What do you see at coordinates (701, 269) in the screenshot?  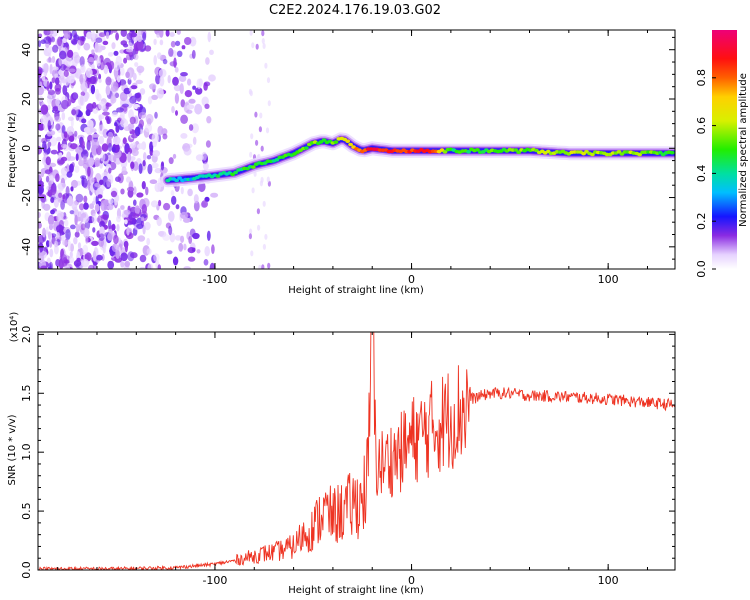 I see `colorbar-tick-label: 0.0` at bounding box center [701, 269].